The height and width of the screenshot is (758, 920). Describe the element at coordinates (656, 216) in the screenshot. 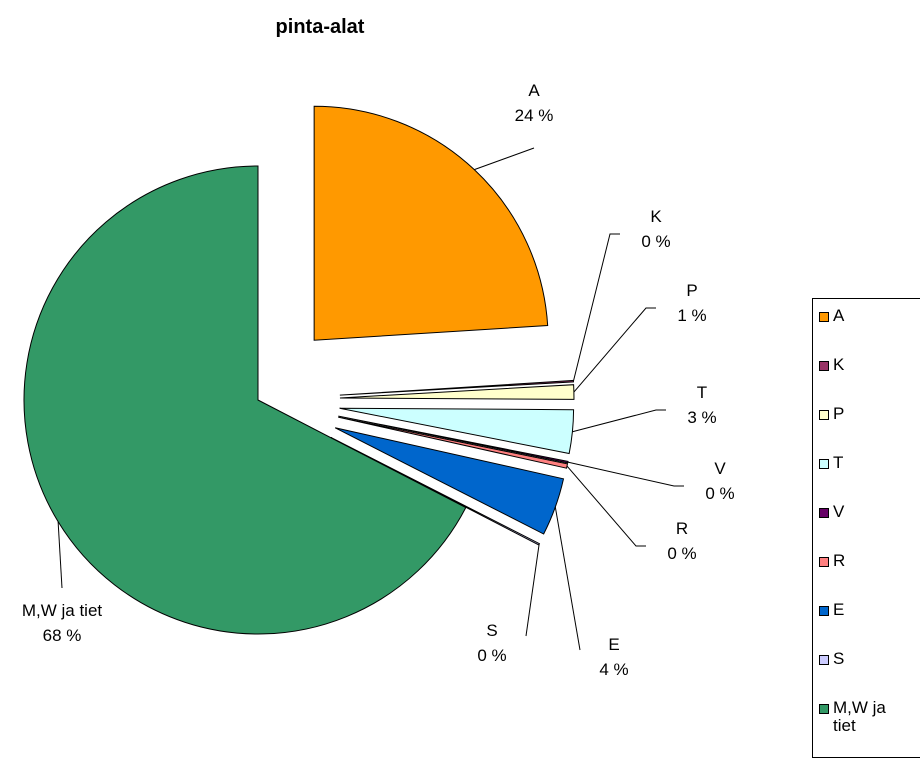

I see `slice-label-name: K` at that location.